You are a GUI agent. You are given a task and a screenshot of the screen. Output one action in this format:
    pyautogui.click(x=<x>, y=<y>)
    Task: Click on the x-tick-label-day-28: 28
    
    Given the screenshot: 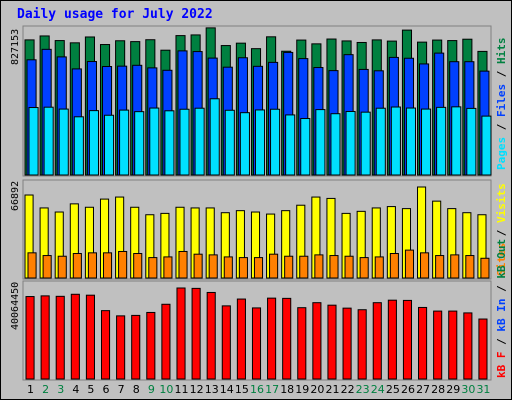 What is the action you would take?
    pyautogui.click(x=438, y=389)
    